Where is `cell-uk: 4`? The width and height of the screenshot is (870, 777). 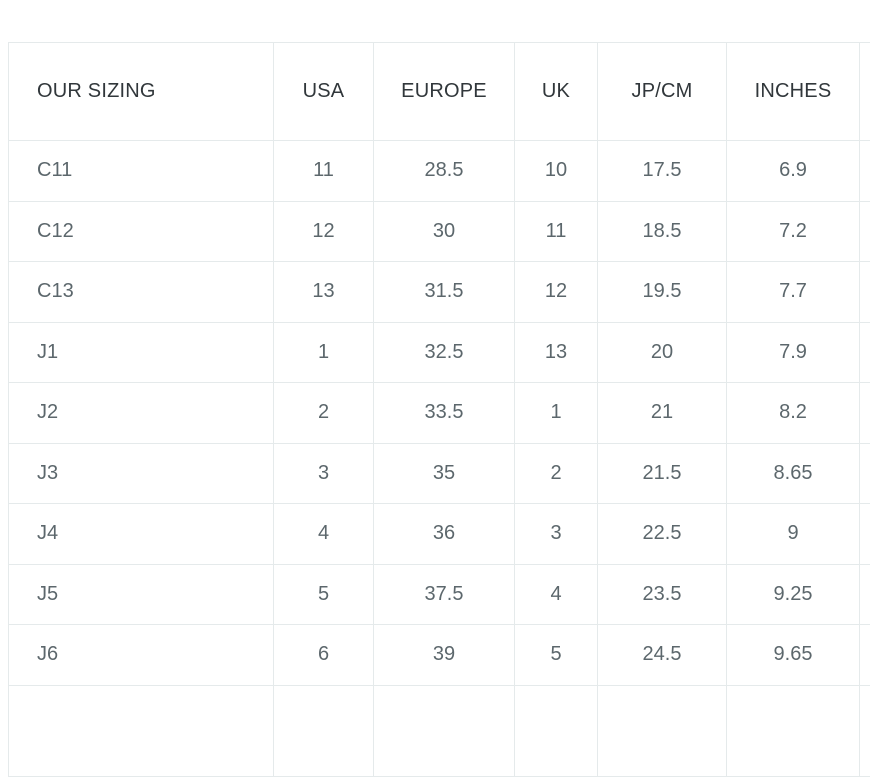
cell-uk: 4 is located at coordinates (556, 594).